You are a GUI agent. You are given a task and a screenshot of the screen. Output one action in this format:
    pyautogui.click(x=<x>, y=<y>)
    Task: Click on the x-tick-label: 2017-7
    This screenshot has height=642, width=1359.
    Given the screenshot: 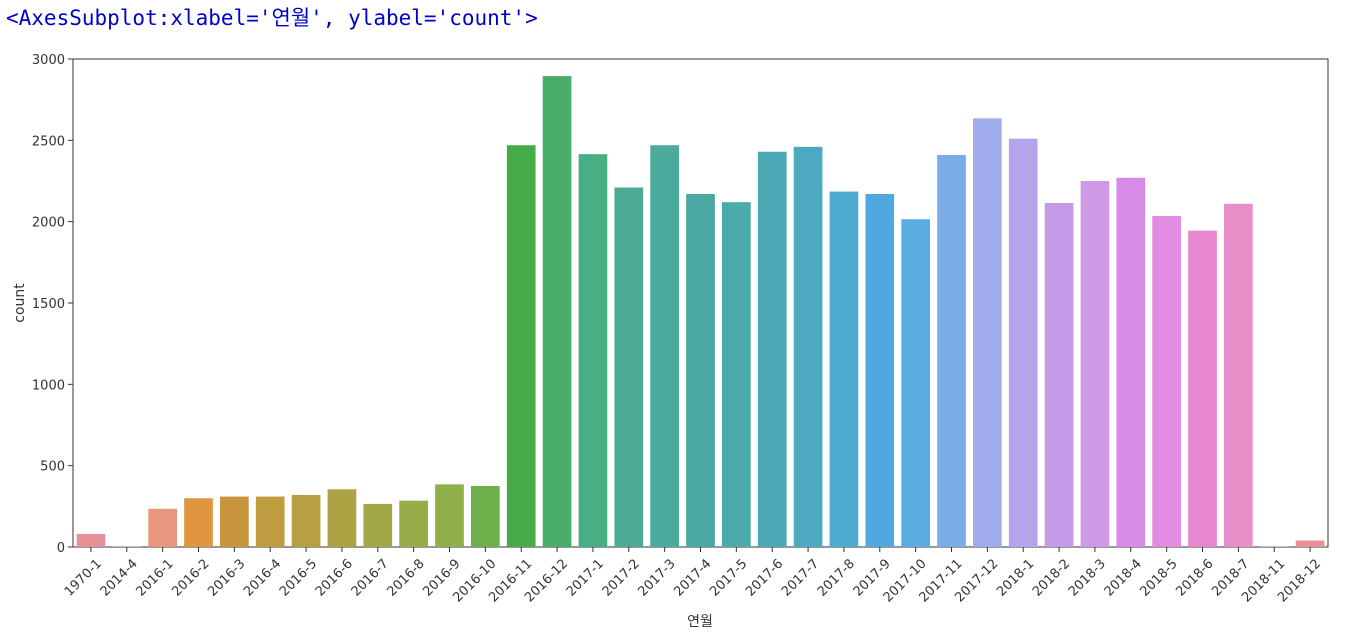 What is the action you would take?
    pyautogui.click(x=800, y=577)
    